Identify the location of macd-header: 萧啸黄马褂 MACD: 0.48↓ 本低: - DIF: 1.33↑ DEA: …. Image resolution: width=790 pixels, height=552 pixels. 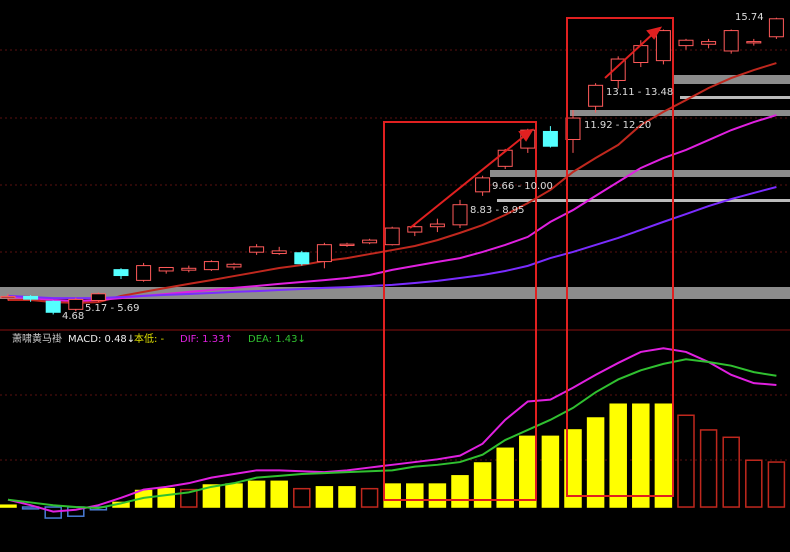
(159, 338).